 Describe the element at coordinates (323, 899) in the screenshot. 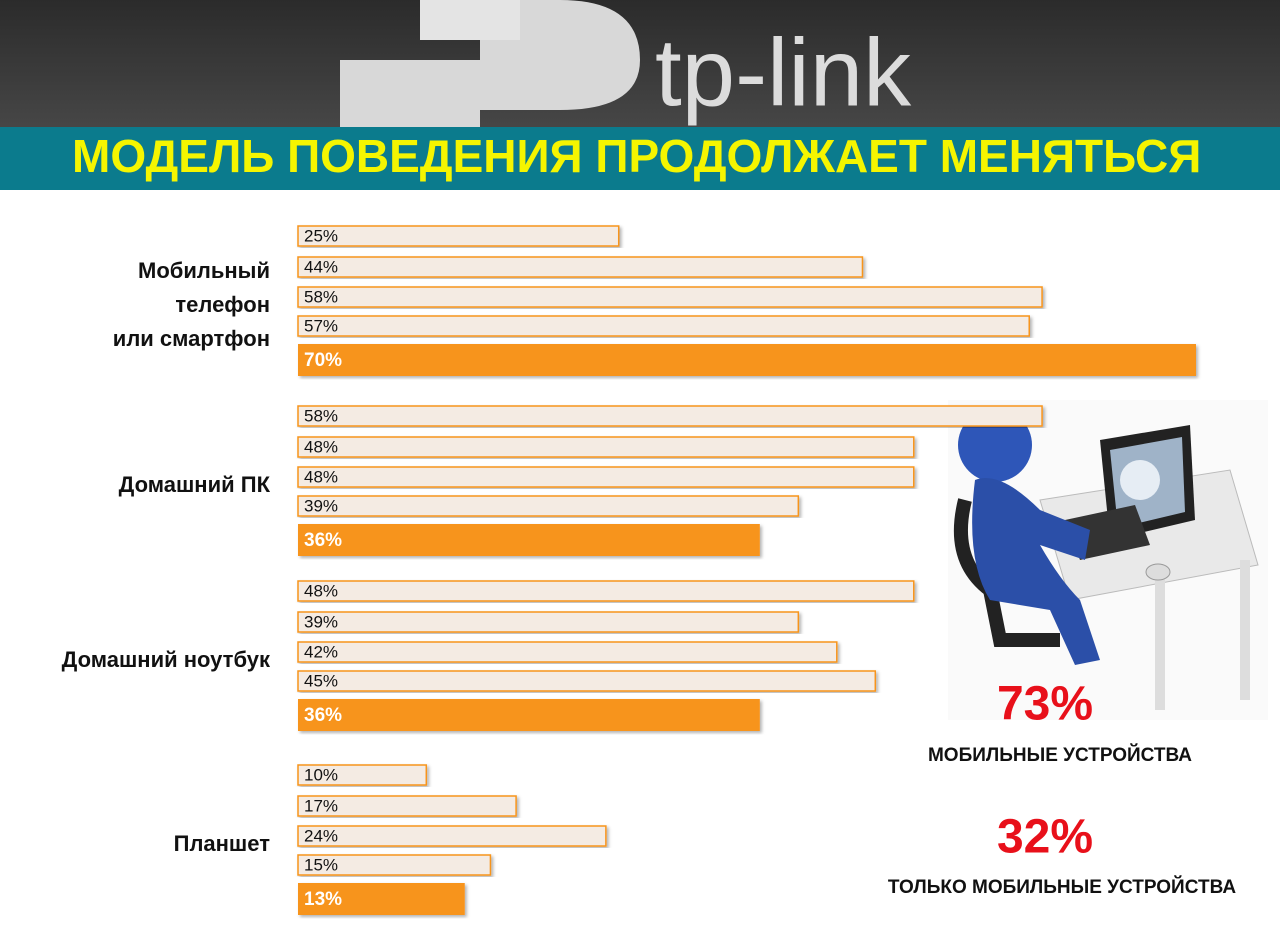

I see `value-label: 13%` at that location.